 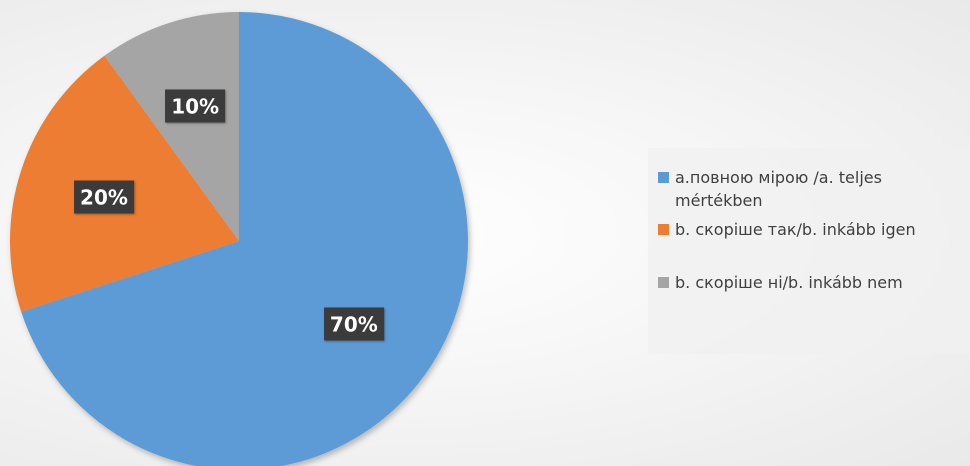 I want to click on legend-item: a.повною мірою /a. teljes mértékben, so click(x=810, y=189).